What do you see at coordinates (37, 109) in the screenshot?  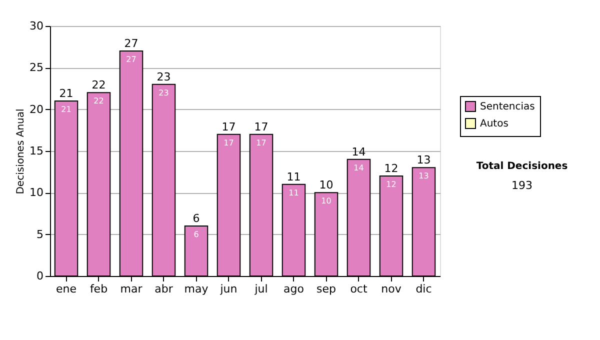 I see `y-tick-label: 20` at bounding box center [37, 109].